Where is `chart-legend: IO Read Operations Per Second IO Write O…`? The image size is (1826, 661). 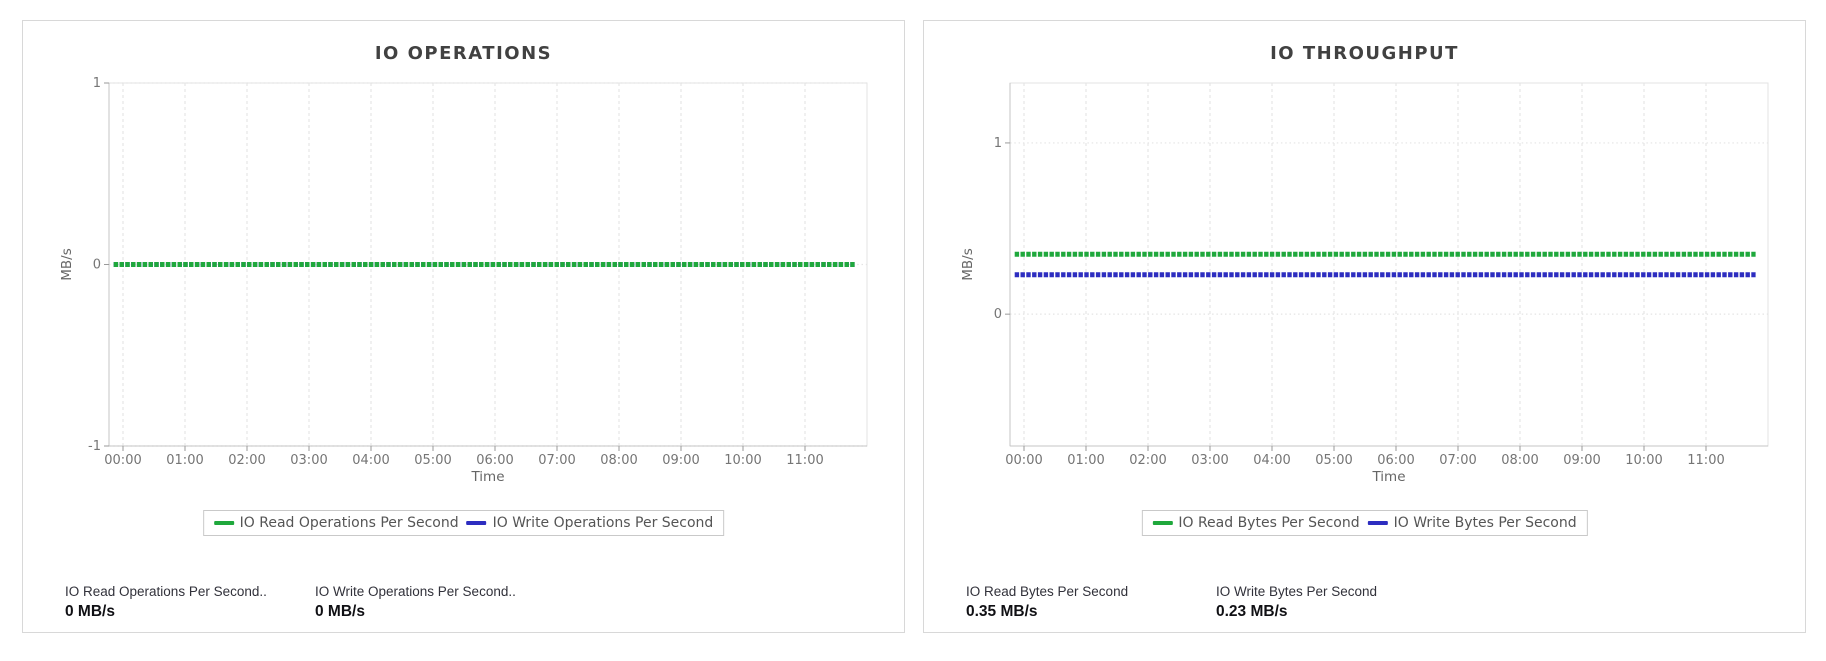 chart-legend: IO Read Operations Per Second IO Write O… is located at coordinates (463, 523).